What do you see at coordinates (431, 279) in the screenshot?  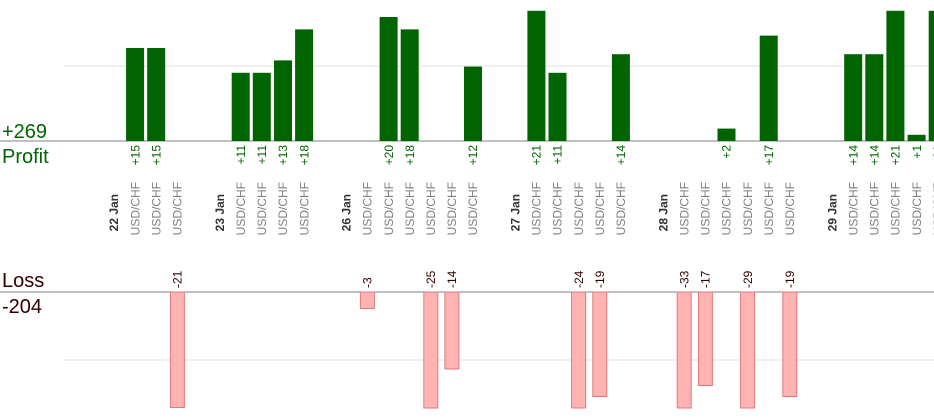 I see `loss-value-label: -25` at bounding box center [431, 279].